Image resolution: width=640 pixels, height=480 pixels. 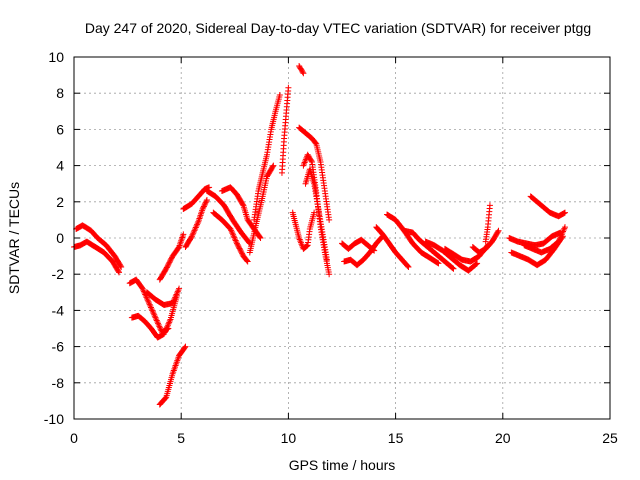 I want to click on series-track-n, so click(x=267, y=157).